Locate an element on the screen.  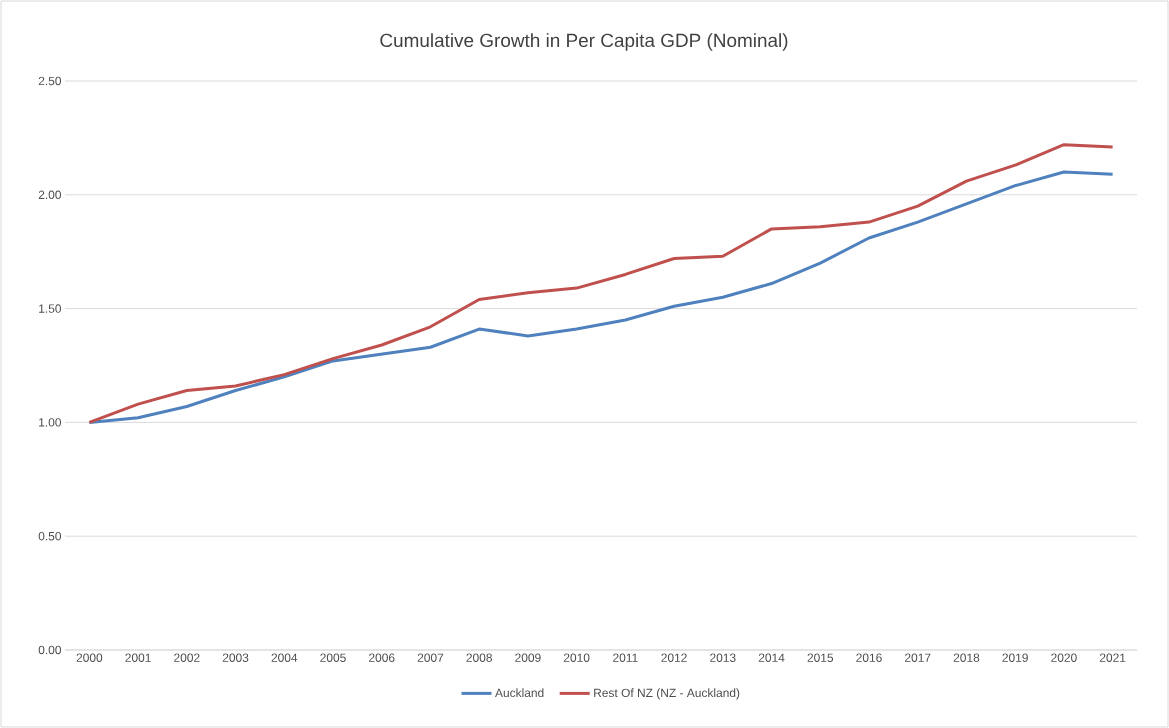
x-tick-label: 2007 is located at coordinates (430, 657).